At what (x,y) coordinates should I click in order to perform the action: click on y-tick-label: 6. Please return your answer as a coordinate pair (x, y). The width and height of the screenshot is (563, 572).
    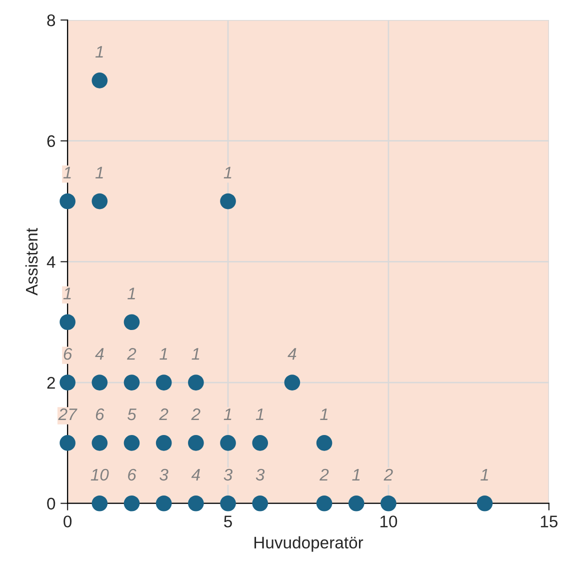
    Looking at the image, I should click on (51, 141).